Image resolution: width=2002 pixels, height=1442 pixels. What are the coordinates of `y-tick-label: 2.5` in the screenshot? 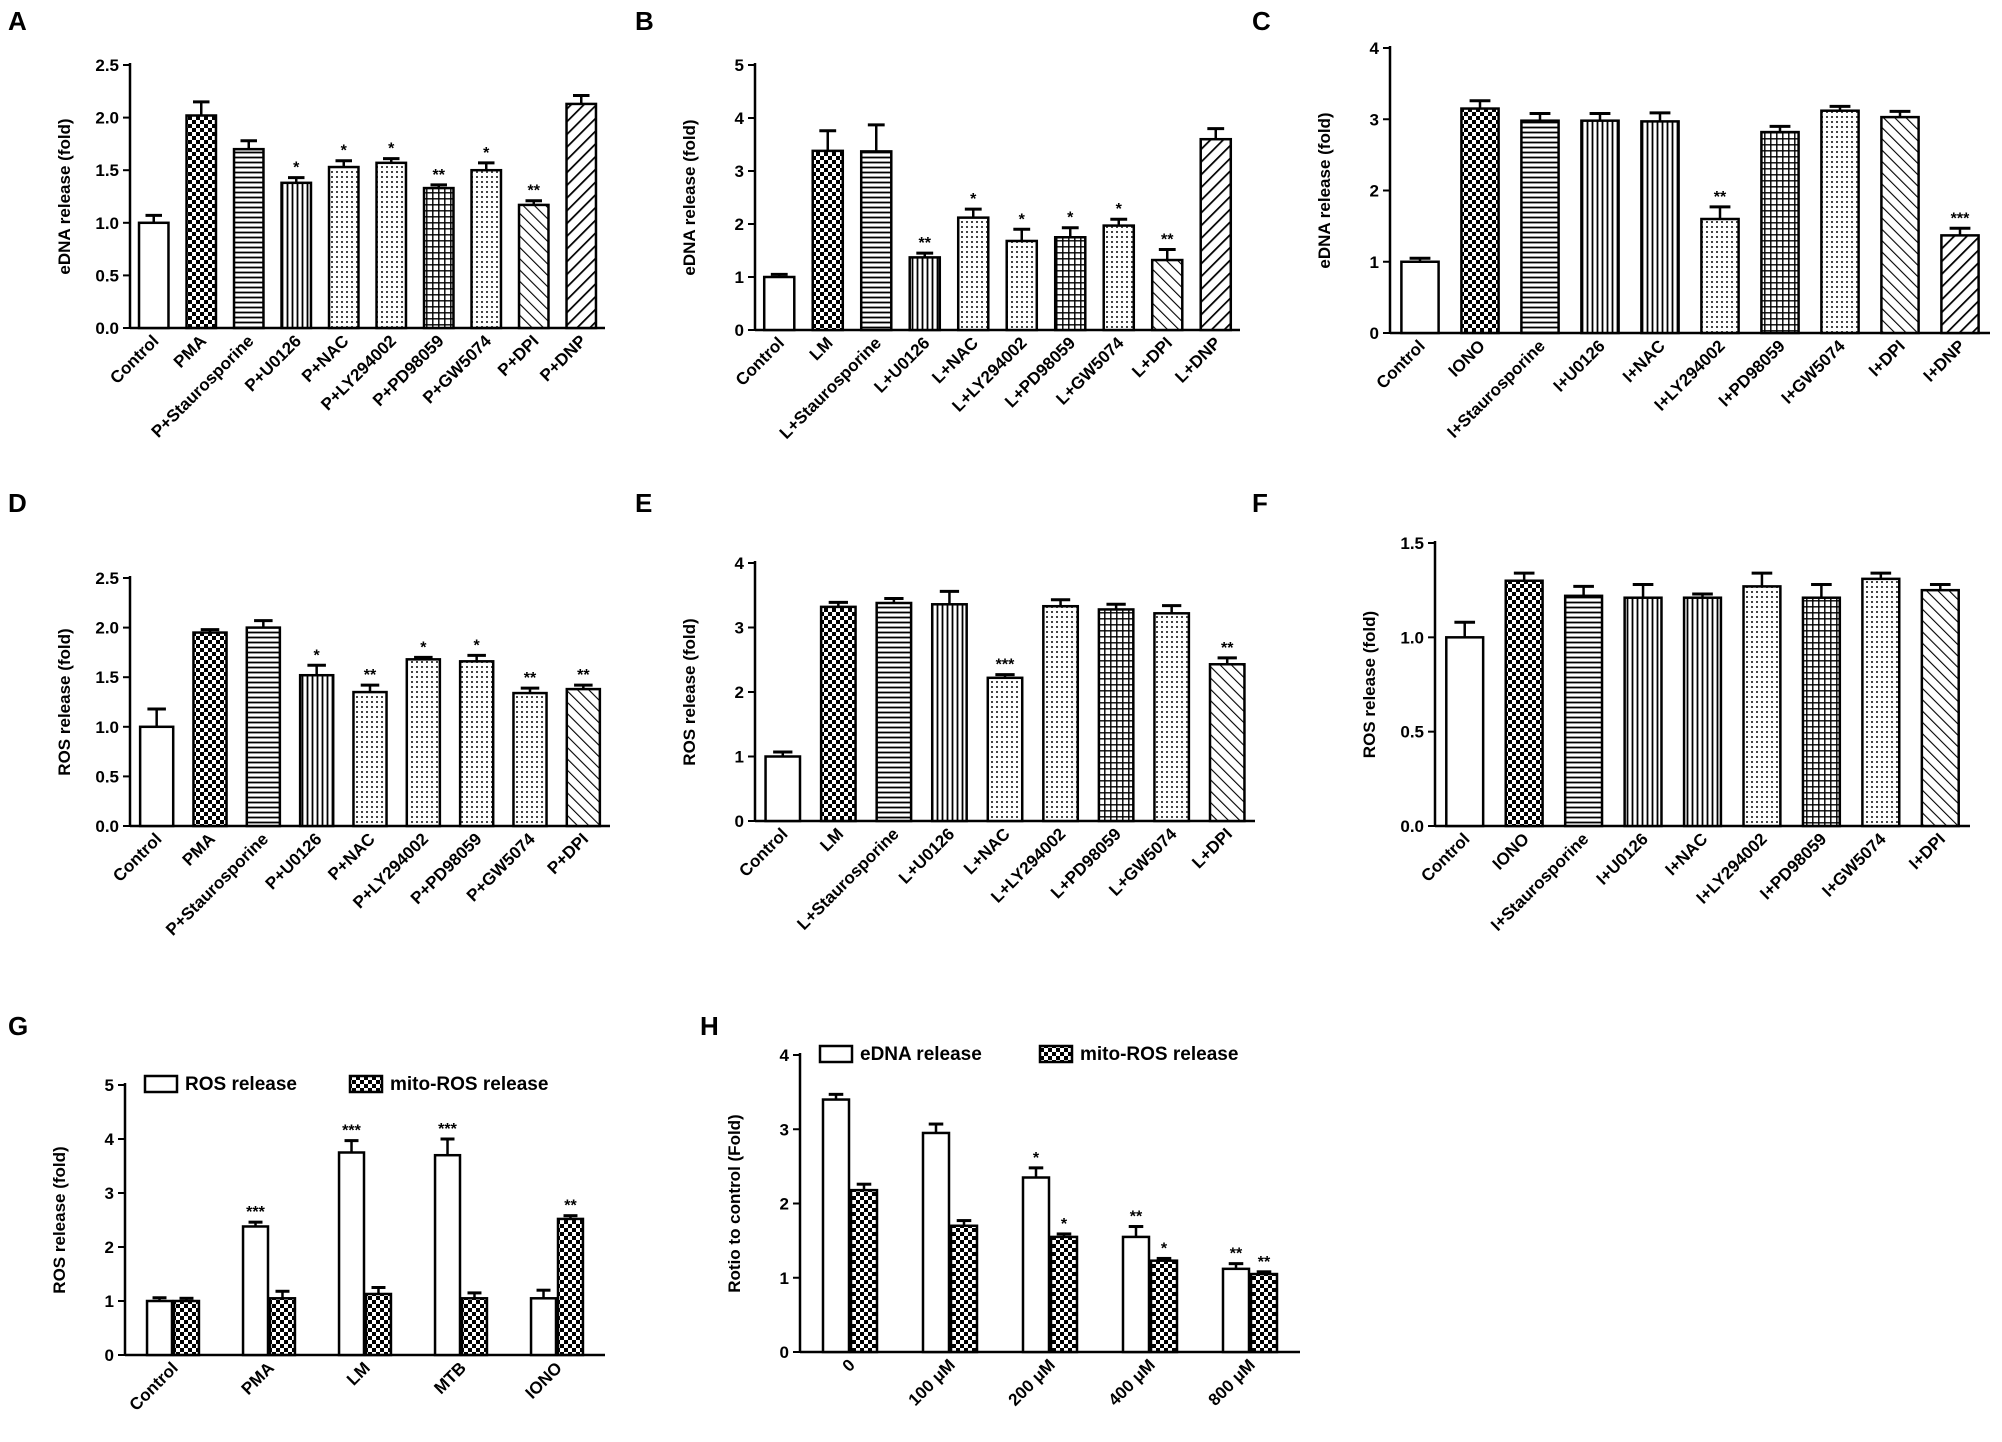 It's located at (107, 578).